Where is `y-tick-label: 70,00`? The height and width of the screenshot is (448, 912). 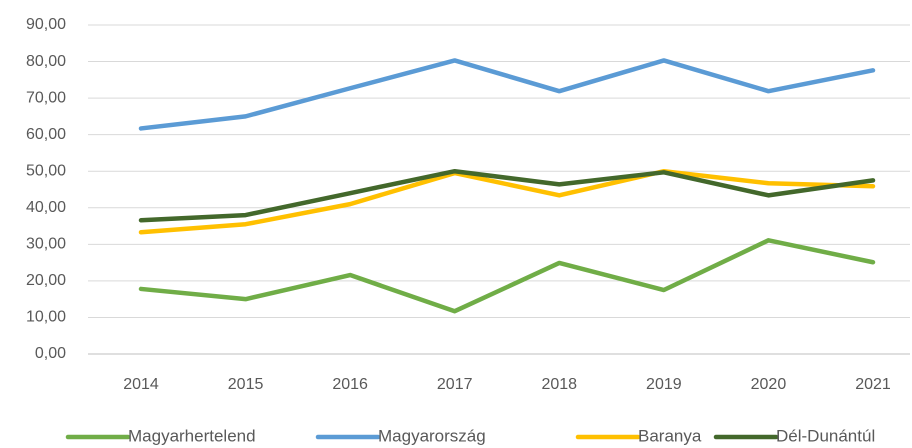 y-tick-label: 70,00 is located at coordinates (46, 97).